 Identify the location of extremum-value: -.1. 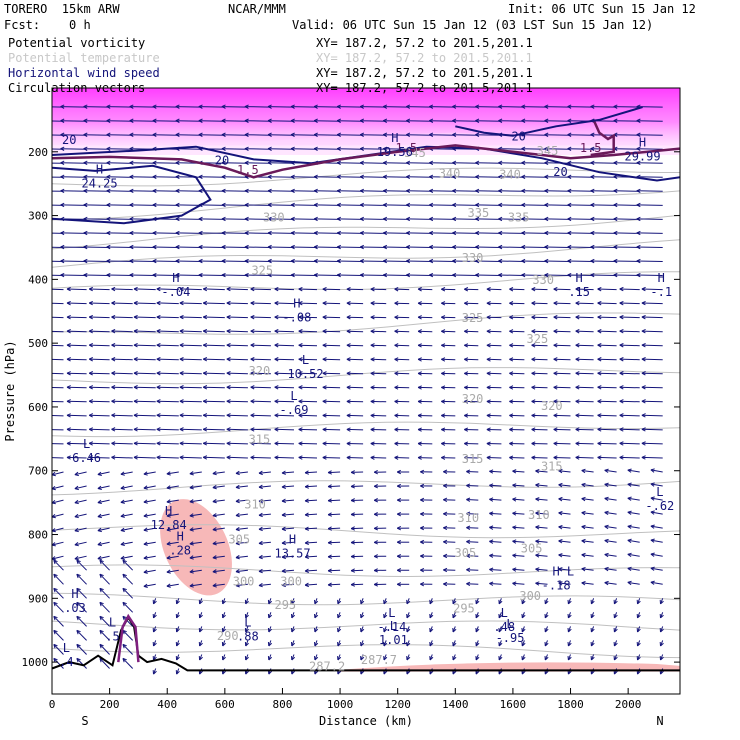
(661, 292).